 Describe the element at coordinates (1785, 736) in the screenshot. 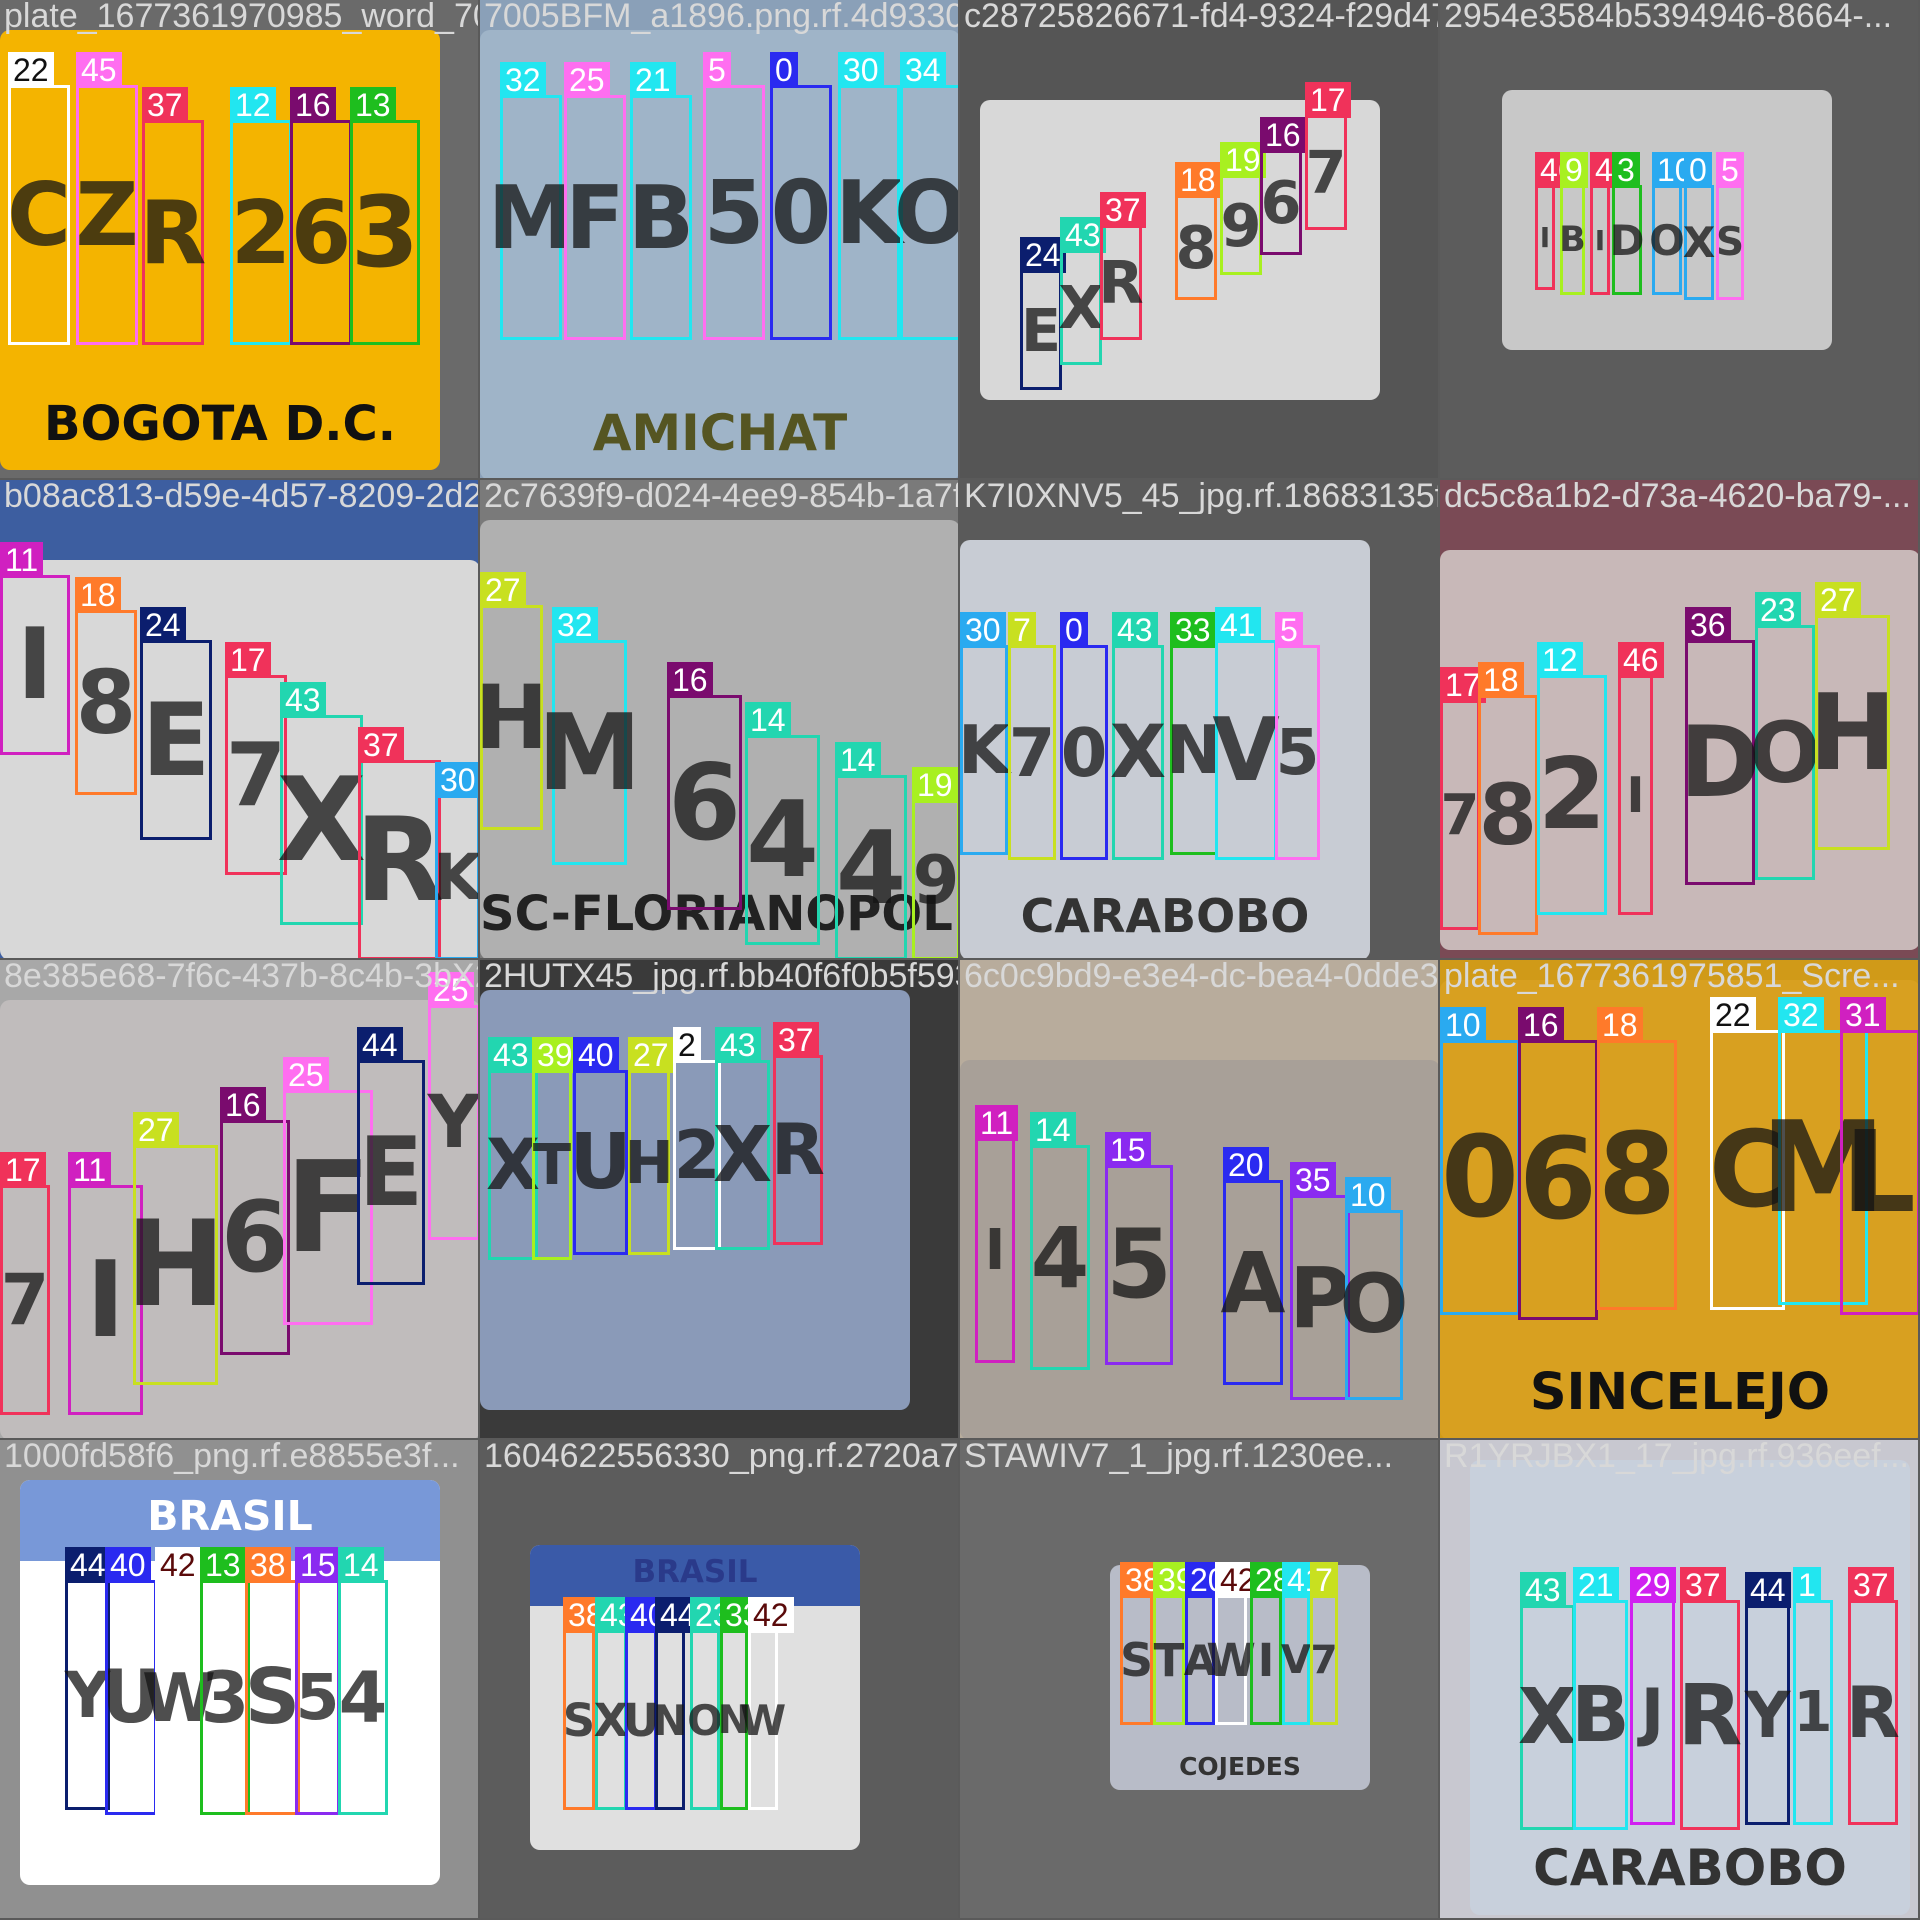

I see `detection-box: O 23` at that location.